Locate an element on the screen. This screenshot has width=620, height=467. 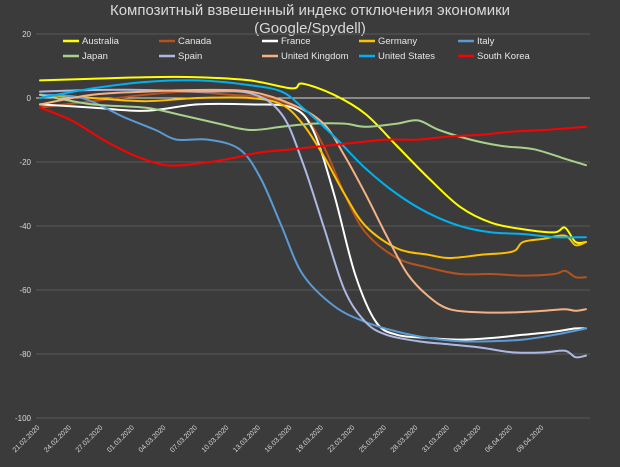
x-tick-label: 16.03.2020 is located at coordinates (279, 439).